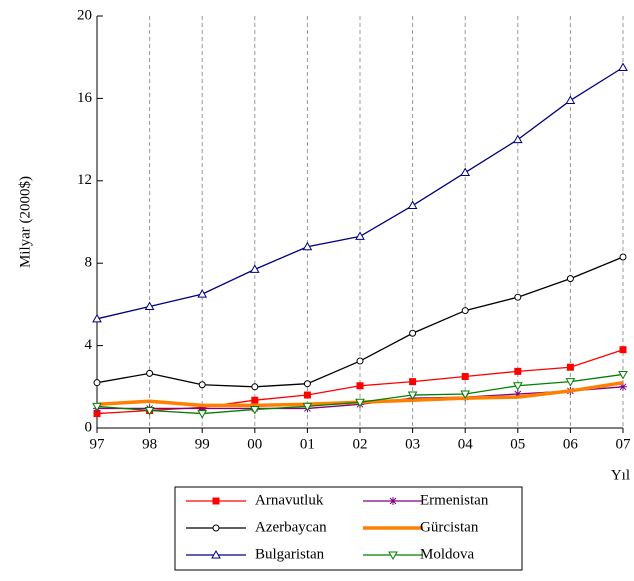 This screenshot has width=634, height=581. Describe the element at coordinates (25, 222) in the screenshot. I see `y-axis-label: Milyar (2000$)` at that location.